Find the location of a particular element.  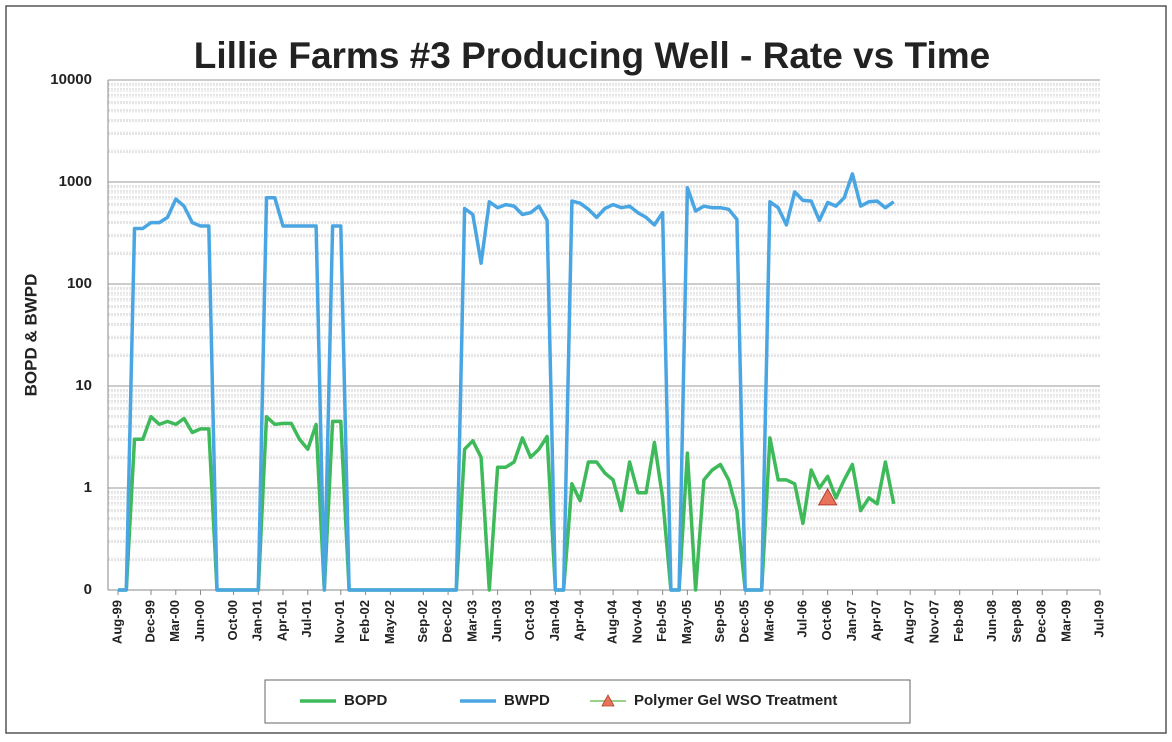

x-tick-label: Mar-09 is located at coordinates (1065, 621).